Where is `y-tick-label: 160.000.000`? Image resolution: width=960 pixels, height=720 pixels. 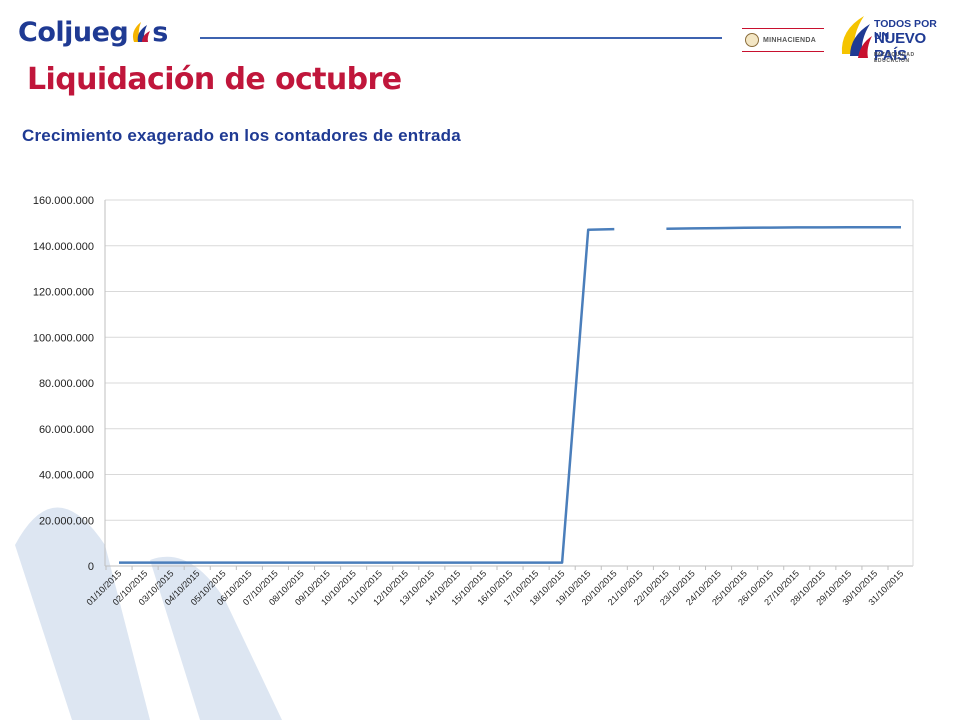 y-tick-label: 160.000.000 is located at coordinates (63, 201).